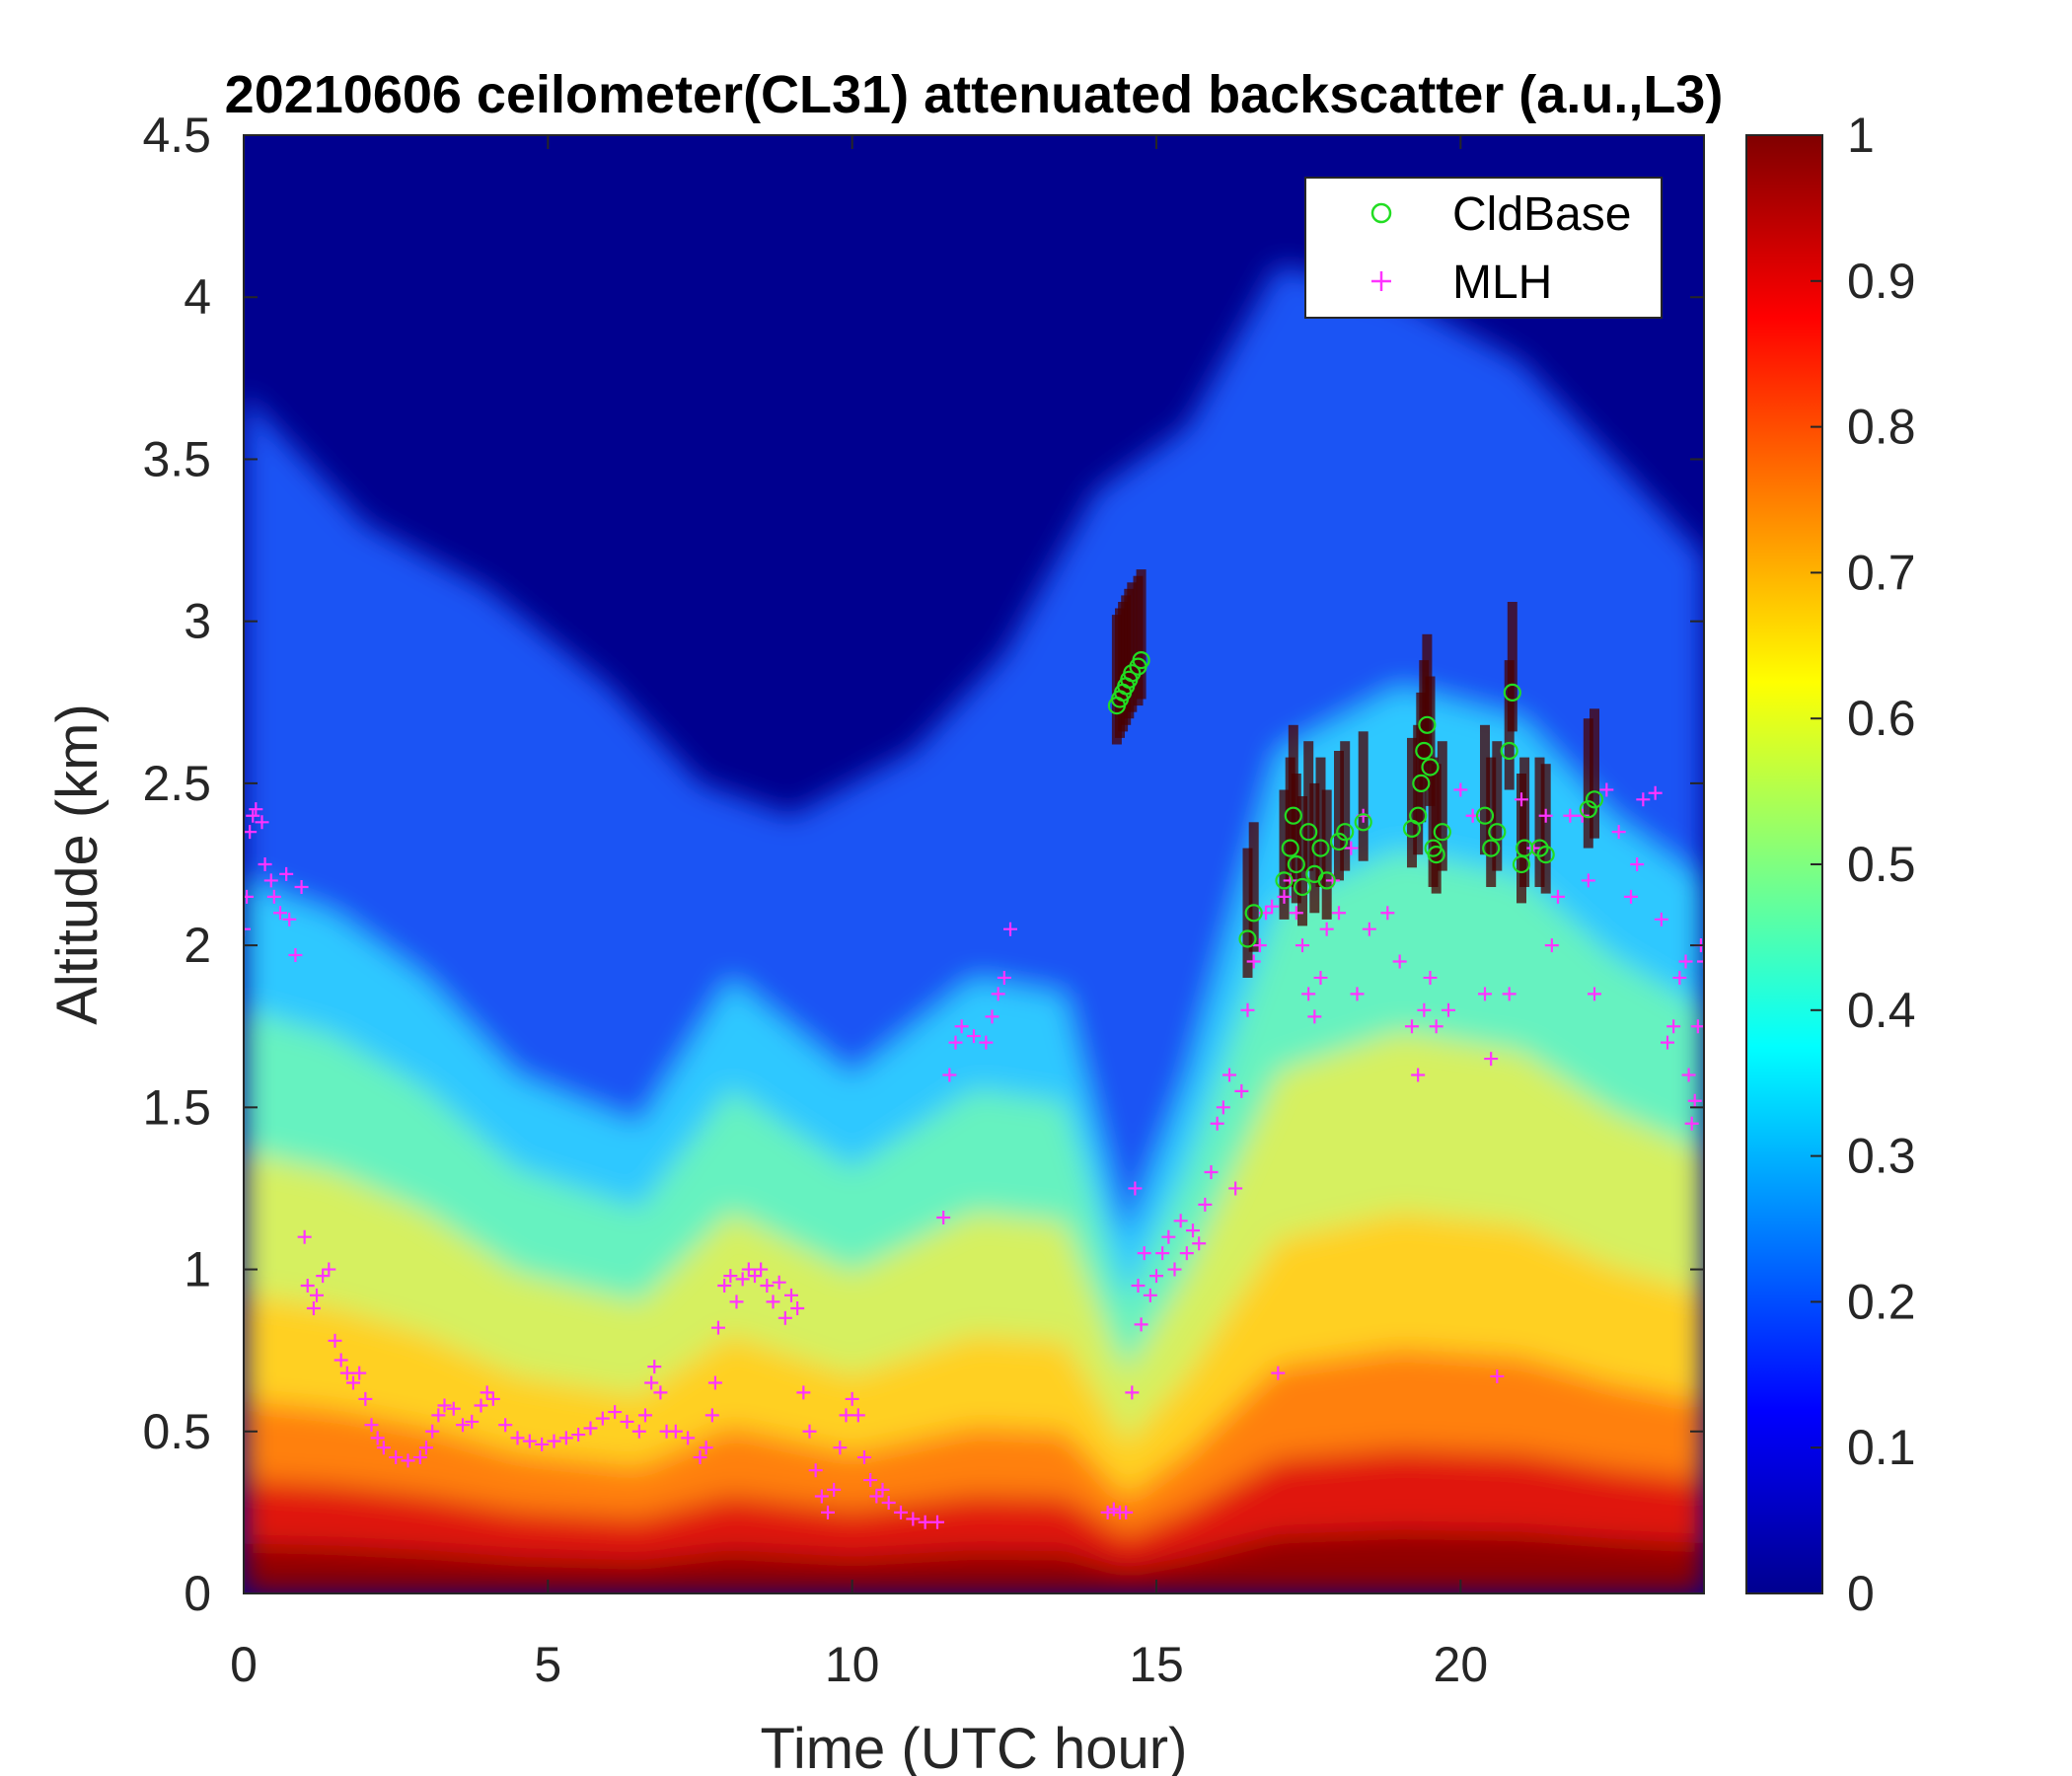 Image resolution: width=2072 pixels, height=1776 pixels. Describe the element at coordinates (1356, 799) in the screenshot. I see `cldbase-series` at that location.